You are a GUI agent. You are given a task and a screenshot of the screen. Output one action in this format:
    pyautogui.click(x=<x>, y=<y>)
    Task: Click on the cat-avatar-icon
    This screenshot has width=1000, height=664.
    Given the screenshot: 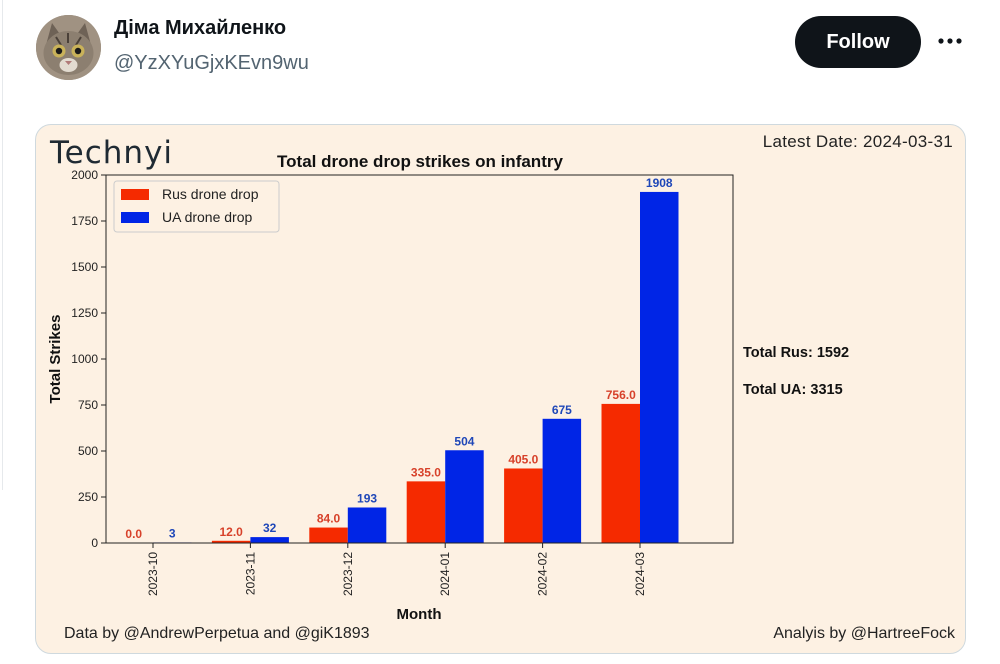 What is the action you would take?
    pyautogui.click(x=68, y=47)
    